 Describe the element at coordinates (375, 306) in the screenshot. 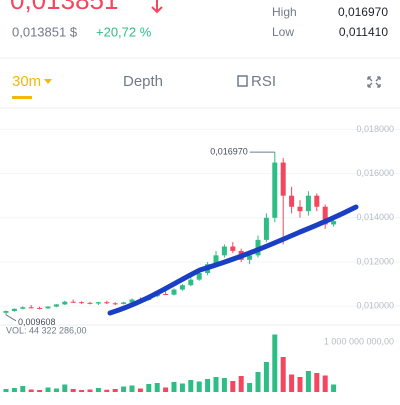

I see `y-tick-label: 0,010000` at that location.